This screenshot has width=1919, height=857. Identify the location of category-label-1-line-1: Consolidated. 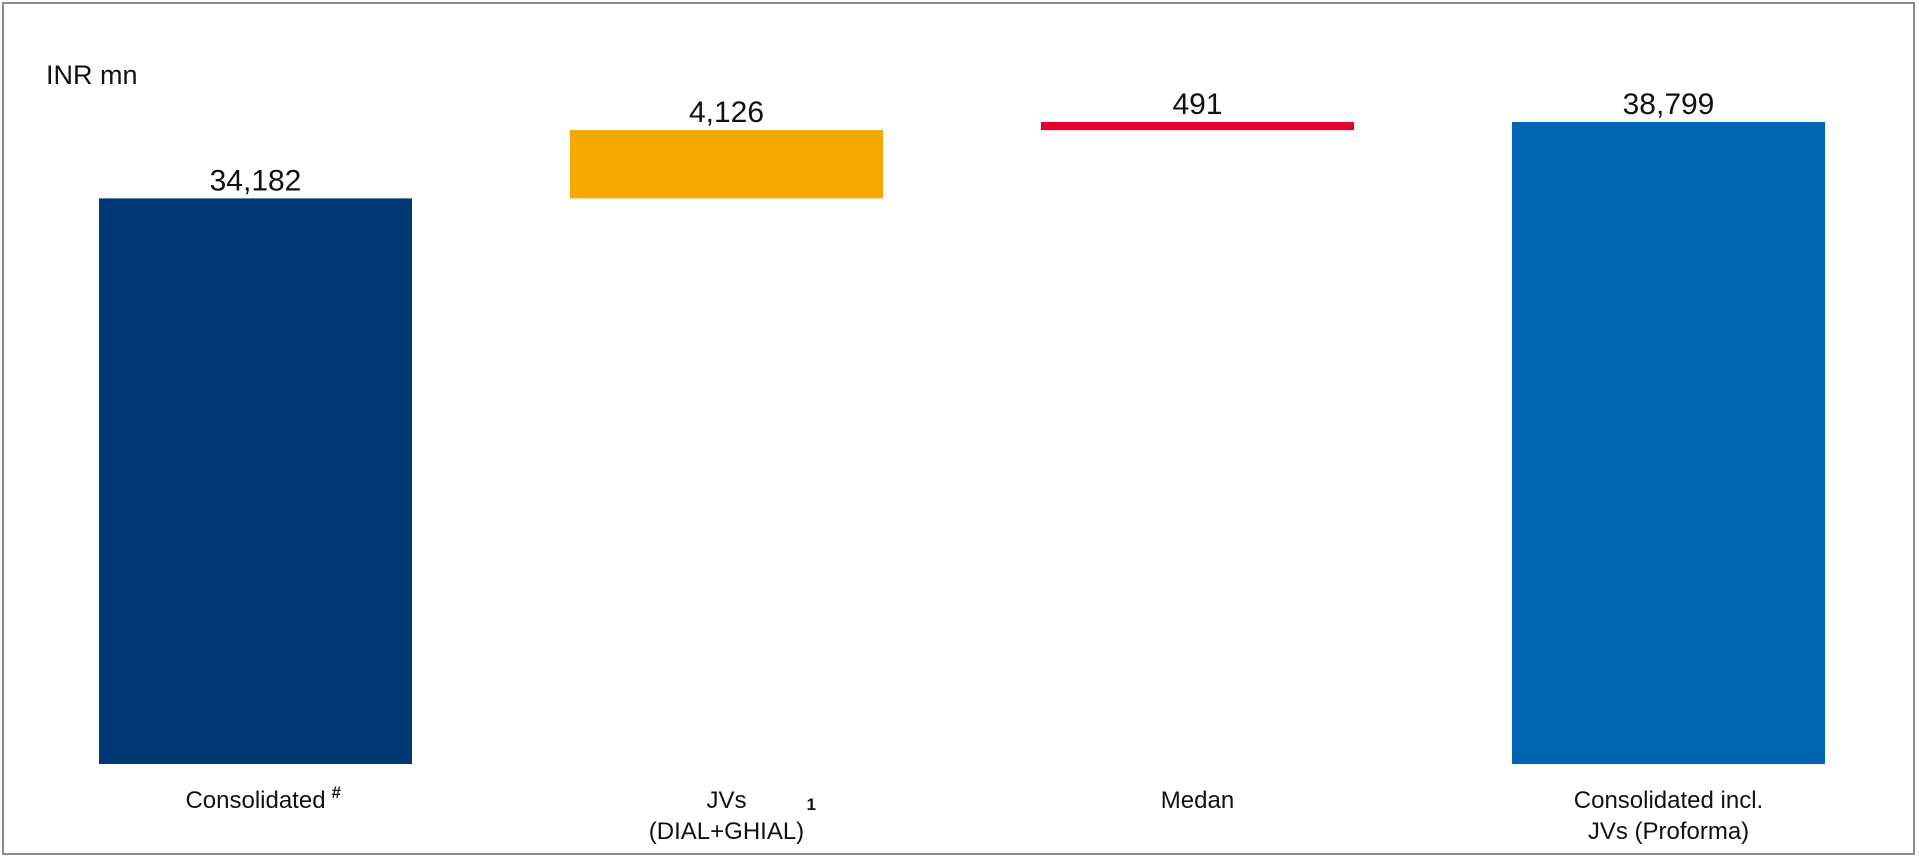
(255, 800).